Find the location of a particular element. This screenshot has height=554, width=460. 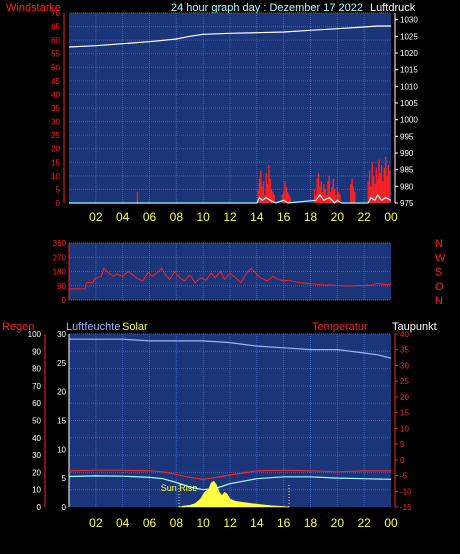

bottom-x-tick-label: 02 is located at coordinates (96, 523).